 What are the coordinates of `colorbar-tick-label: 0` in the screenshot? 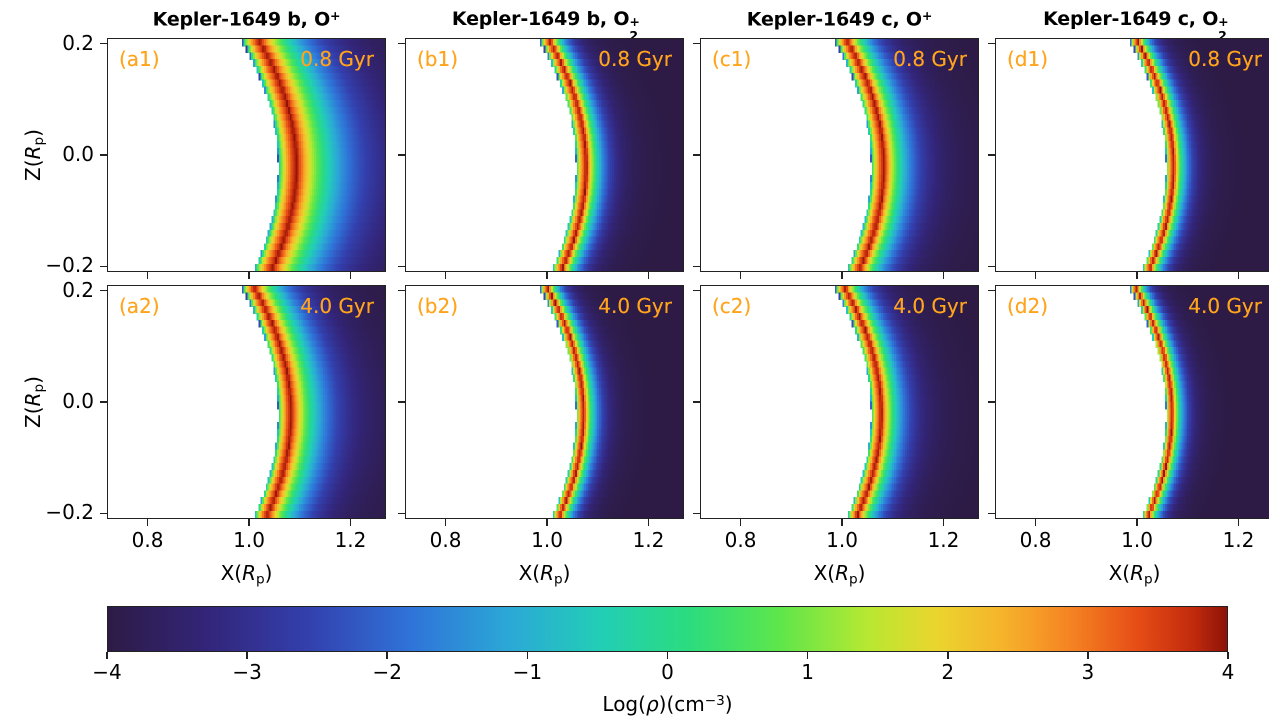 It's located at (667, 672).